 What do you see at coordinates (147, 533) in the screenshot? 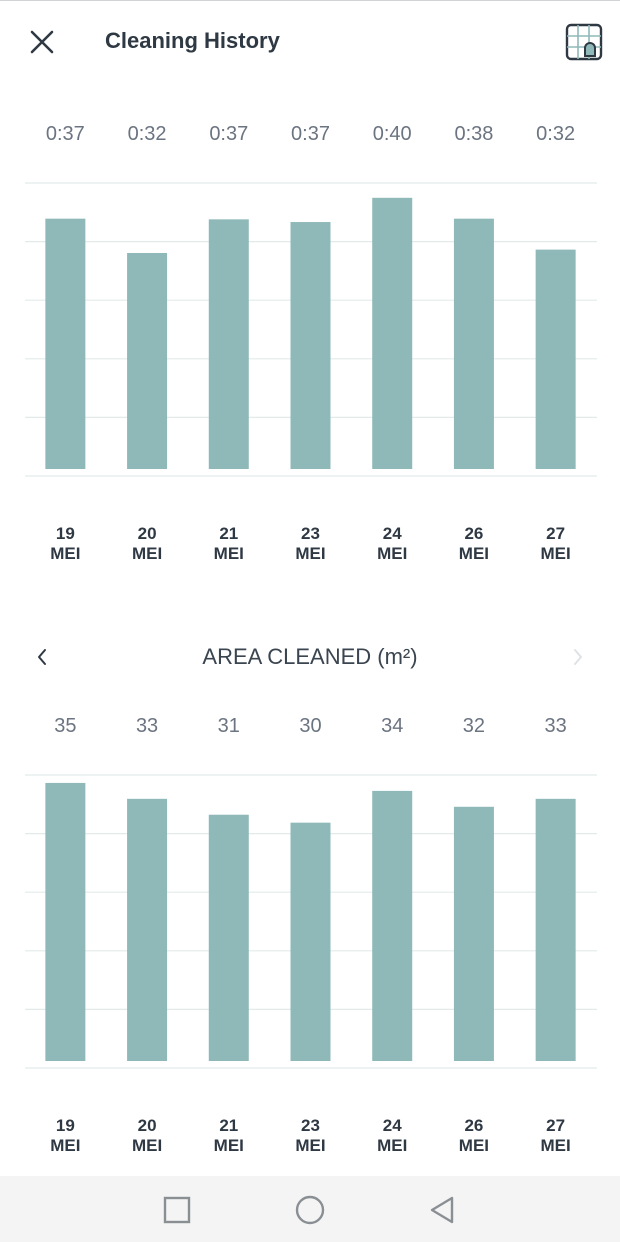
I see `duration-date-day: 20` at bounding box center [147, 533].